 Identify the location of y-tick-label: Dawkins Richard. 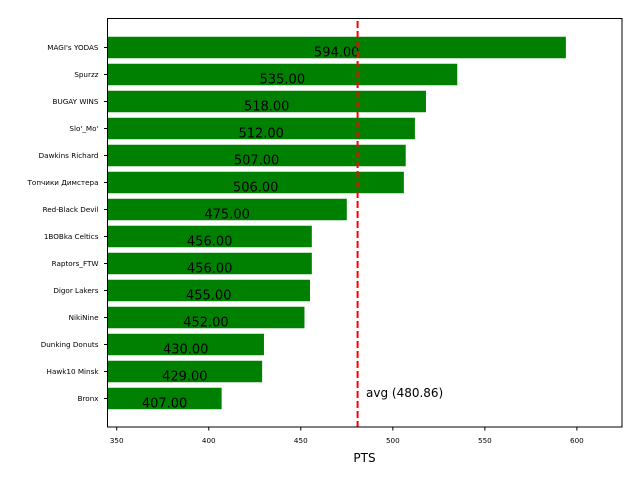
(69, 155).